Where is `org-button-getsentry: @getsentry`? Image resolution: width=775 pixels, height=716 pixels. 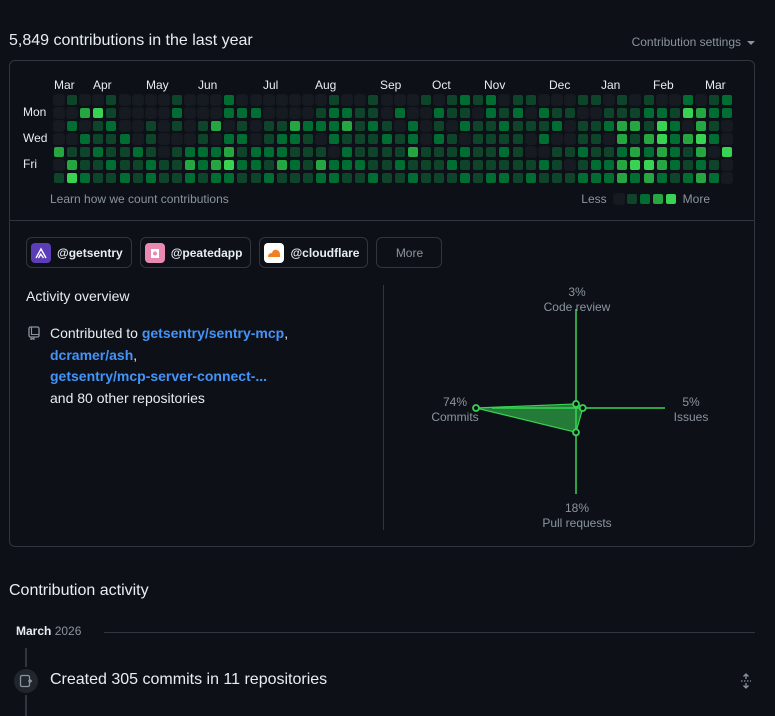
org-button-getsentry: @getsentry is located at coordinates (79, 252).